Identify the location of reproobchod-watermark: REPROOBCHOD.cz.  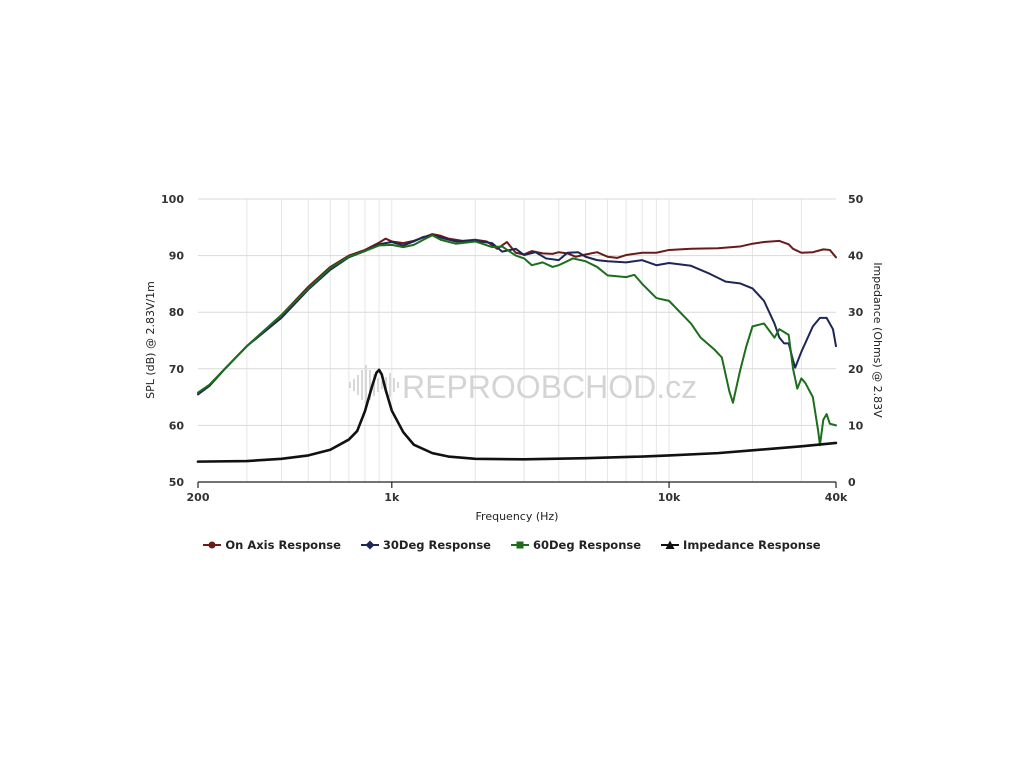
(523, 385).